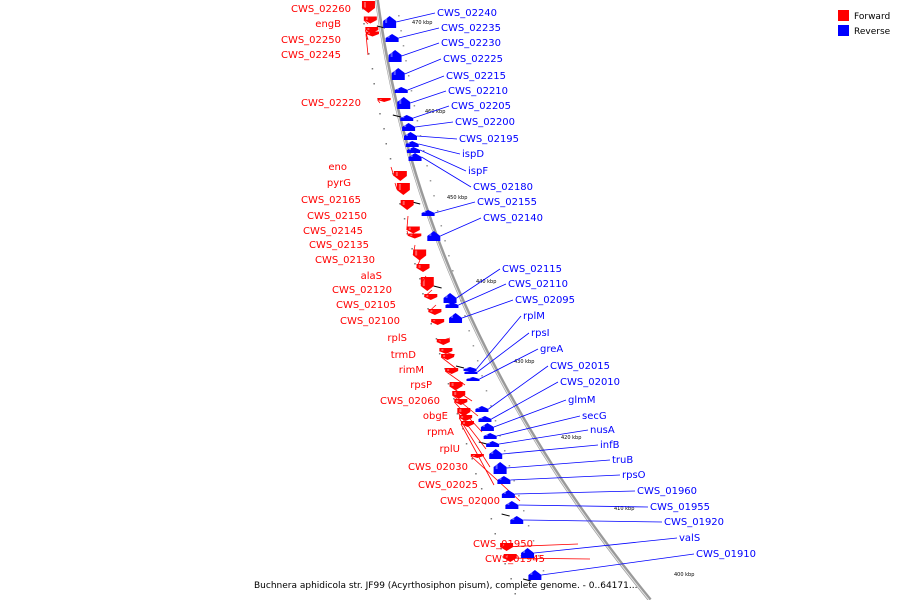 Image resolution: width=900 pixels, height=600 pixels. Describe the element at coordinates (485, 122) in the screenshot. I see `gene-label: CWS_02200` at that location.